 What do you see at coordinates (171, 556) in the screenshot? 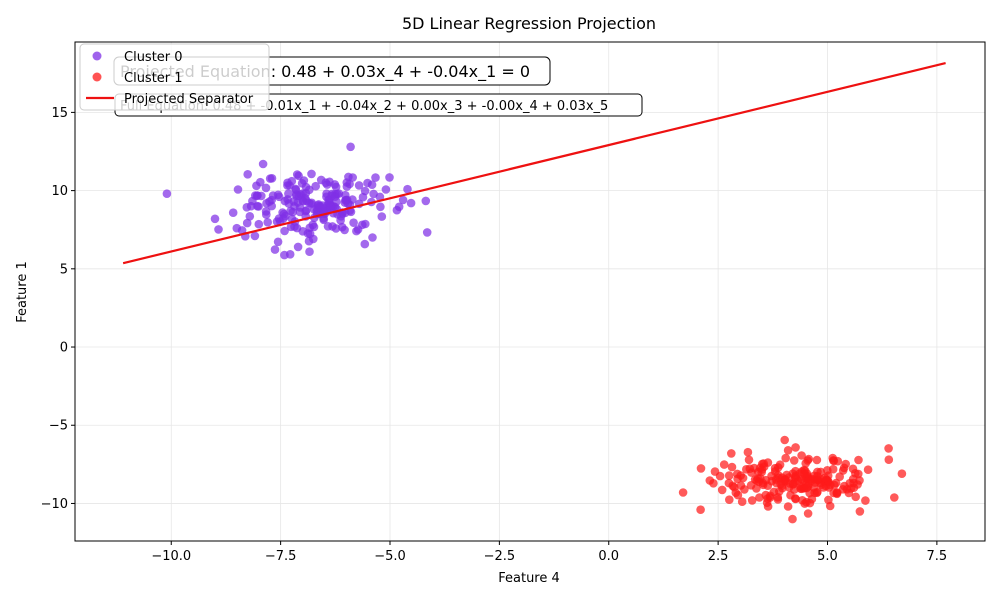
I see `x-tick-label: −10.0` at bounding box center [171, 556].